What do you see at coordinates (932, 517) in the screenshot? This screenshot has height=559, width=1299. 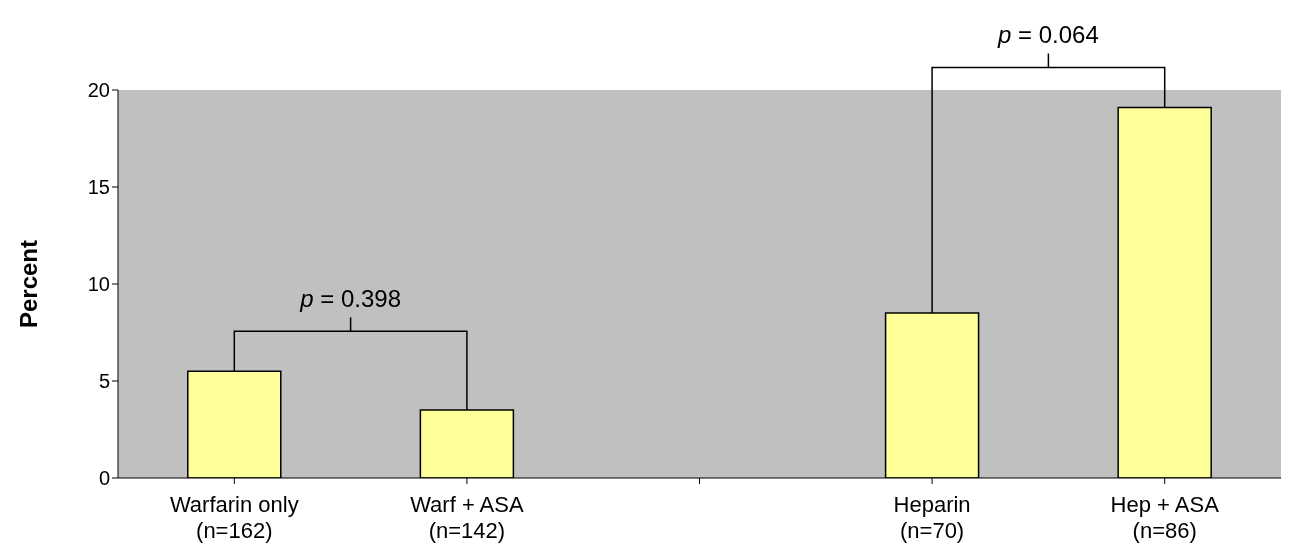 I see `x-tick-label: Heparin (n=70)` at bounding box center [932, 517].